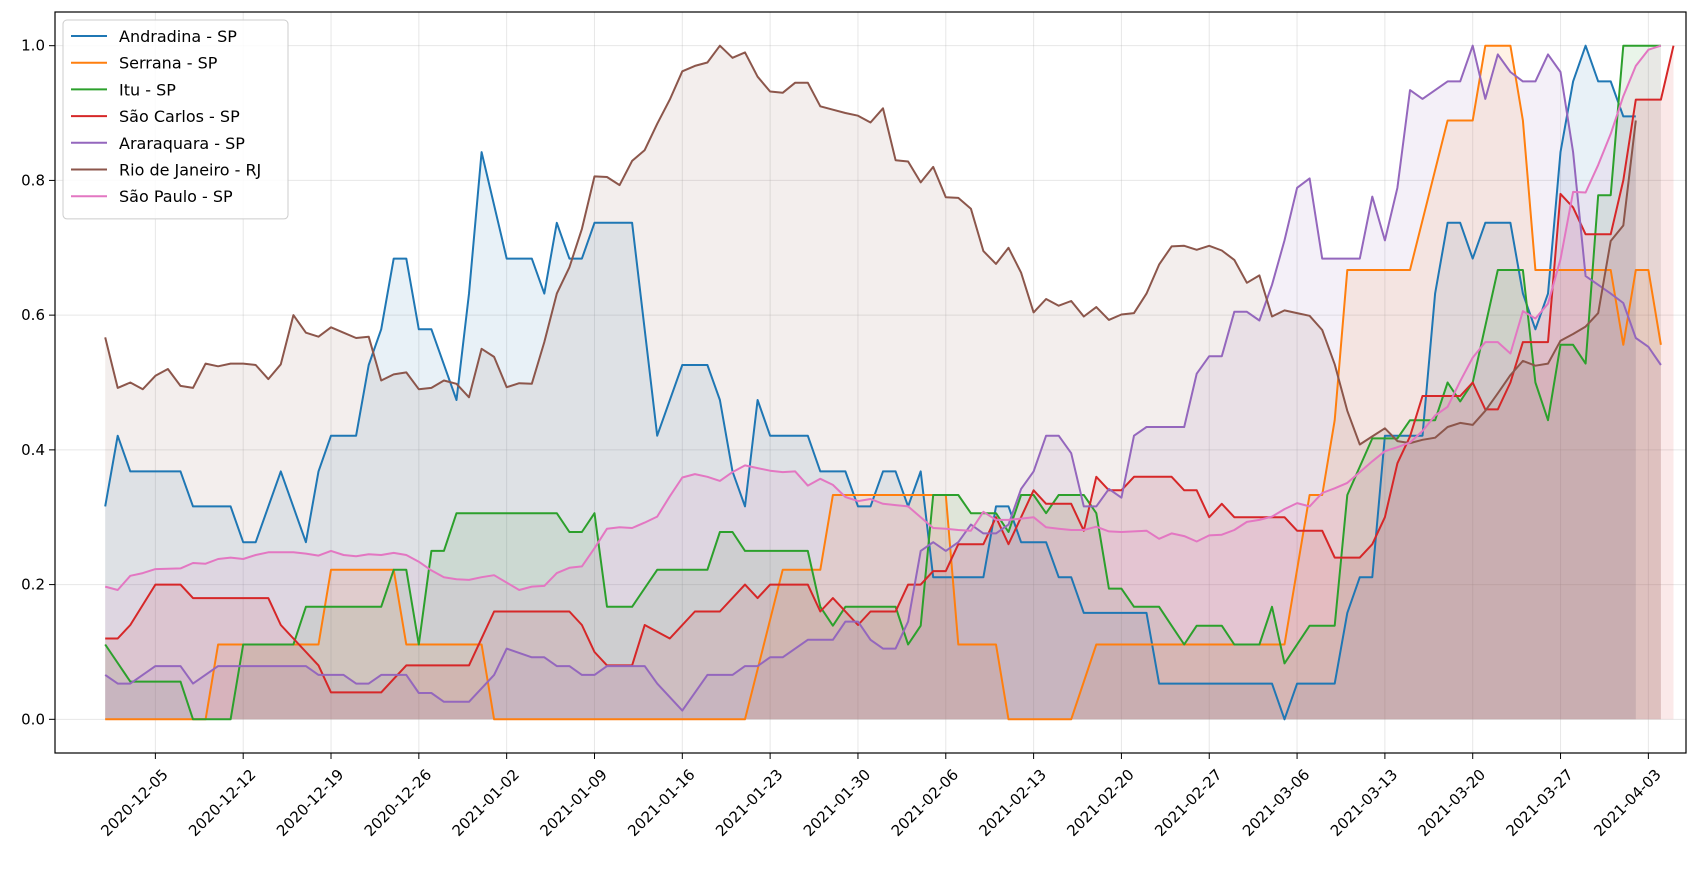 Image resolution: width=1699 pixels, height=874 pixels. I want to click on x-tick-label: 2021-01-30, so click(837, 803).